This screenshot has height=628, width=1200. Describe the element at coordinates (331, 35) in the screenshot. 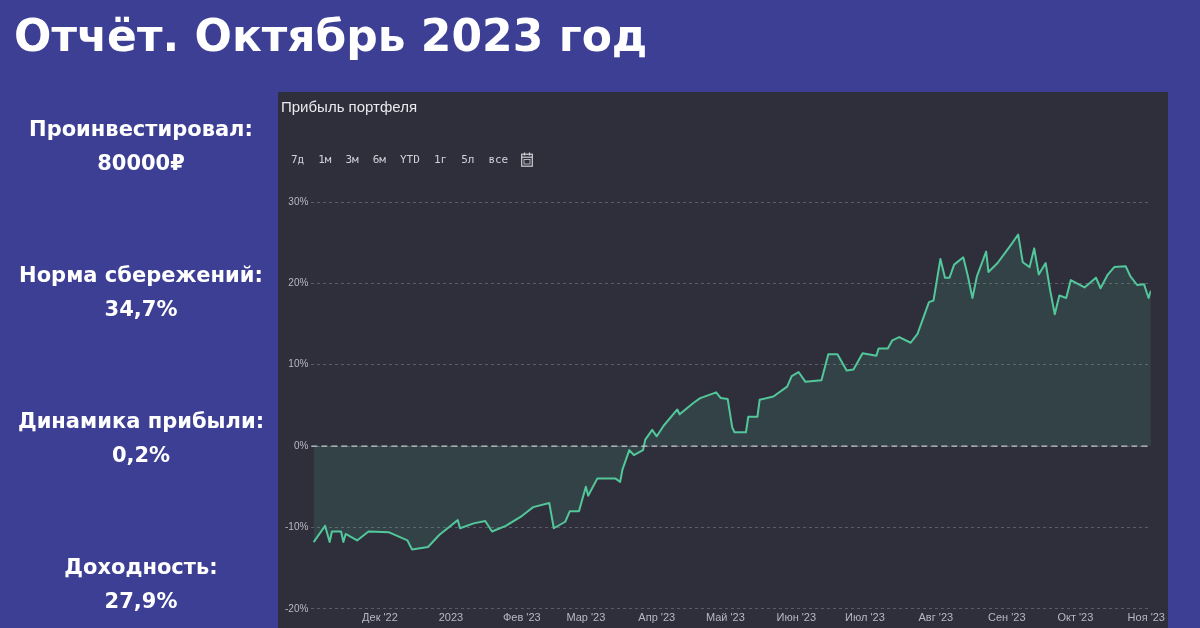

I see `text: Отчёт. Октябрь 2023 год` at that location.